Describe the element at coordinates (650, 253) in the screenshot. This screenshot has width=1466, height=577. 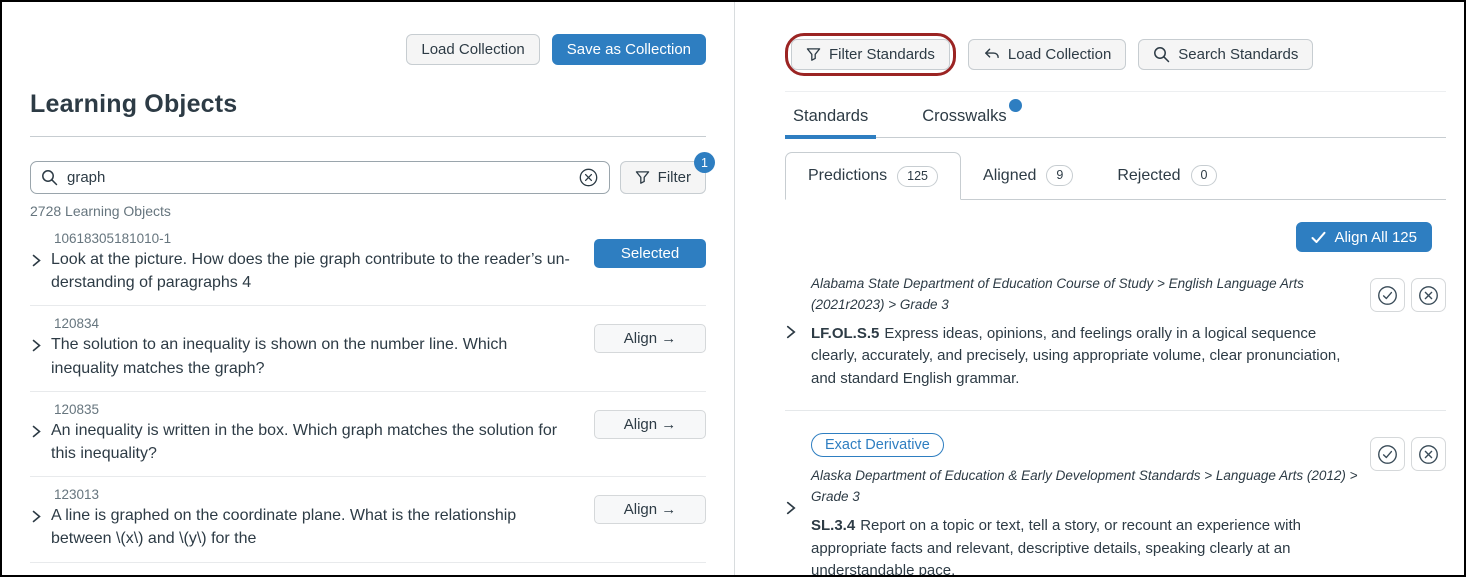
I see `selected-button: Selected` at that location.